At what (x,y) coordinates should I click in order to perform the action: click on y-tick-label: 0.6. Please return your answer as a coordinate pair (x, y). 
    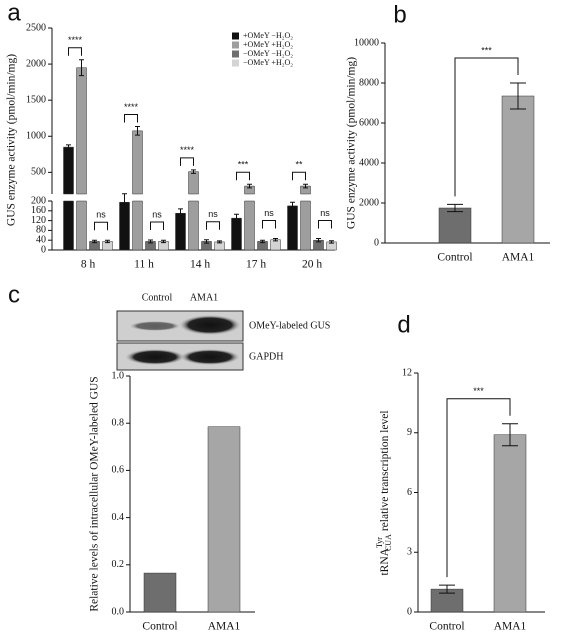
    Looking at the image, I should click on (118, 470).